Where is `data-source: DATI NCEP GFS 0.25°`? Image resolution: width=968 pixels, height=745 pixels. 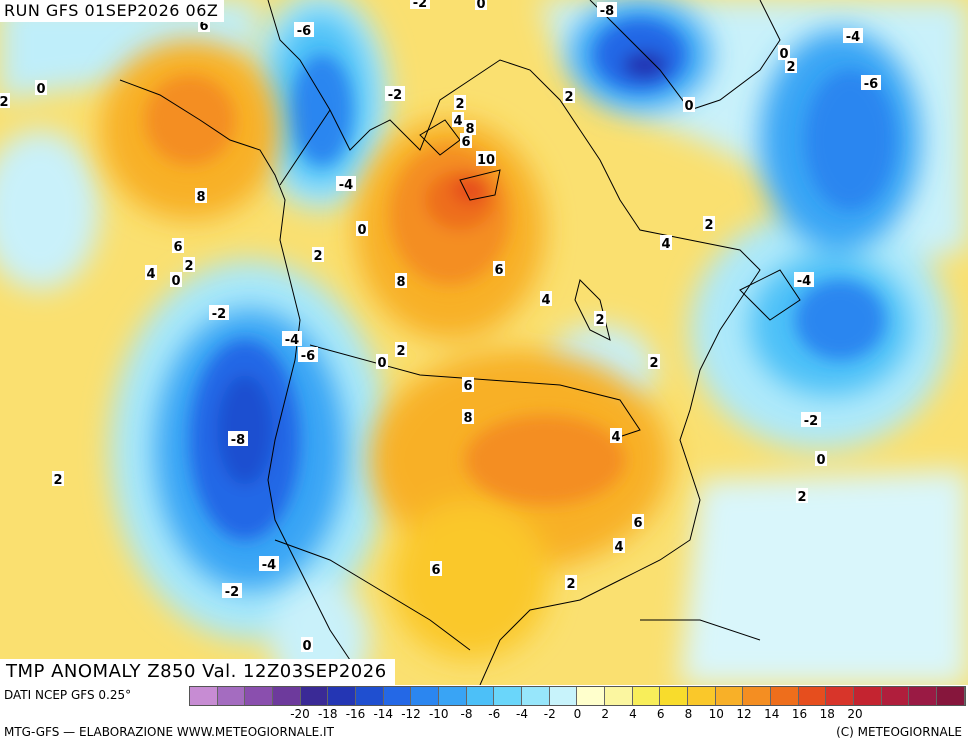 data-source: DATI NCEP GFS 0.25° is located at coordinates (68, 695).